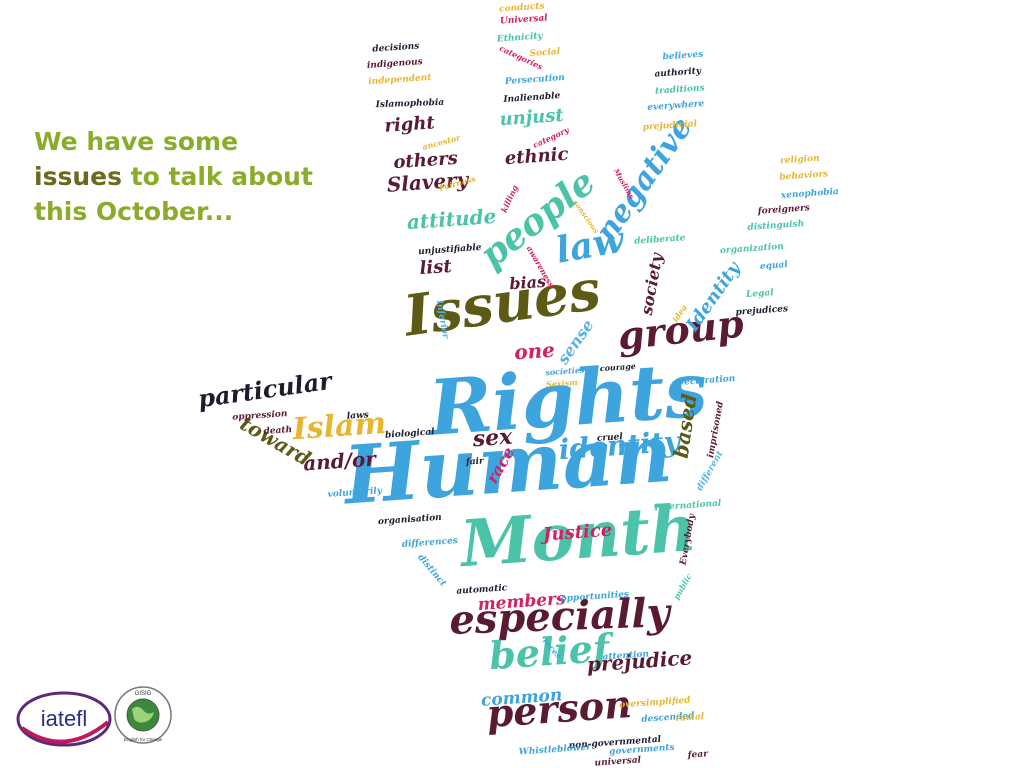 This screenshot has width=1024, height=768. What do you see at coordinates (705, 381) in the screenshot?
I see `cloud-word-declaration: Declaration` at bounding box center [705, 381].